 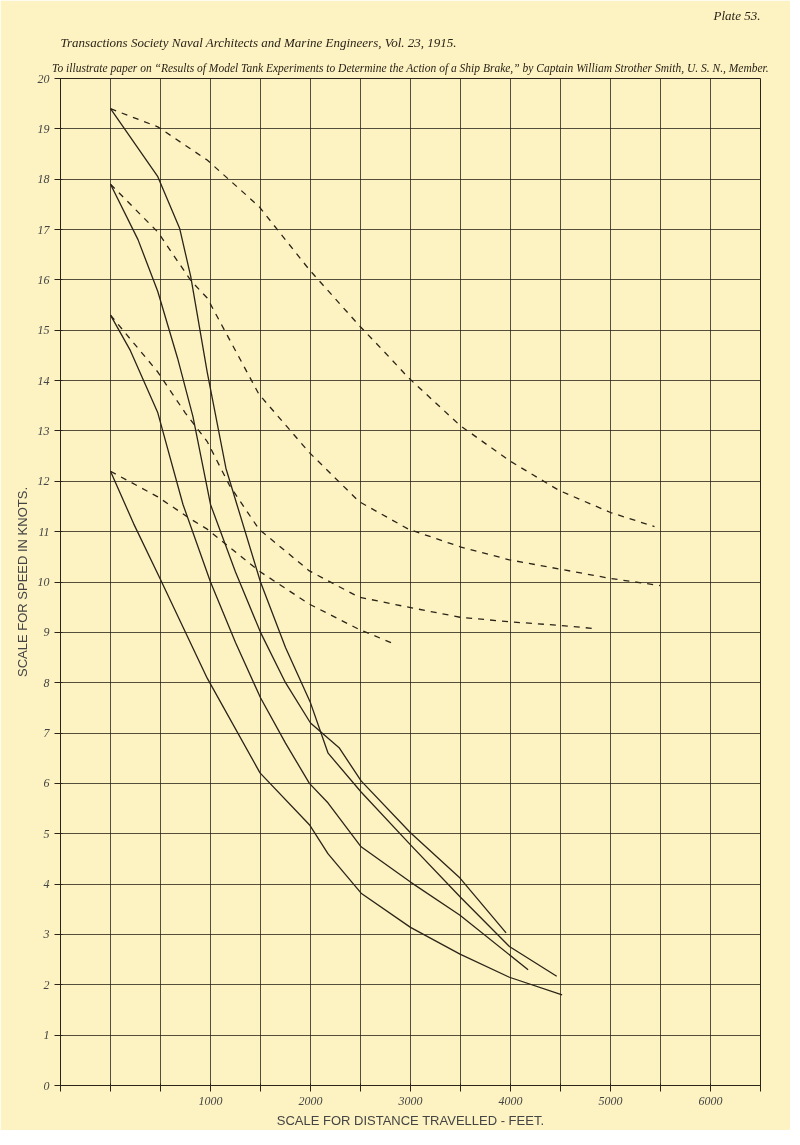 I want to click on y-tick-label: 12, so click(x=43, y=481).